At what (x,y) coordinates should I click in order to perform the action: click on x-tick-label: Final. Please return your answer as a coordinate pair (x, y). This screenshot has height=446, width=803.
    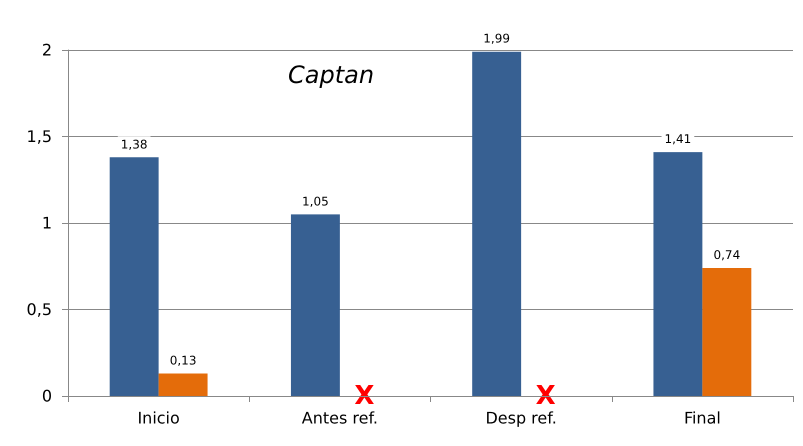
    Looking at the image, I should click on (702, 418).